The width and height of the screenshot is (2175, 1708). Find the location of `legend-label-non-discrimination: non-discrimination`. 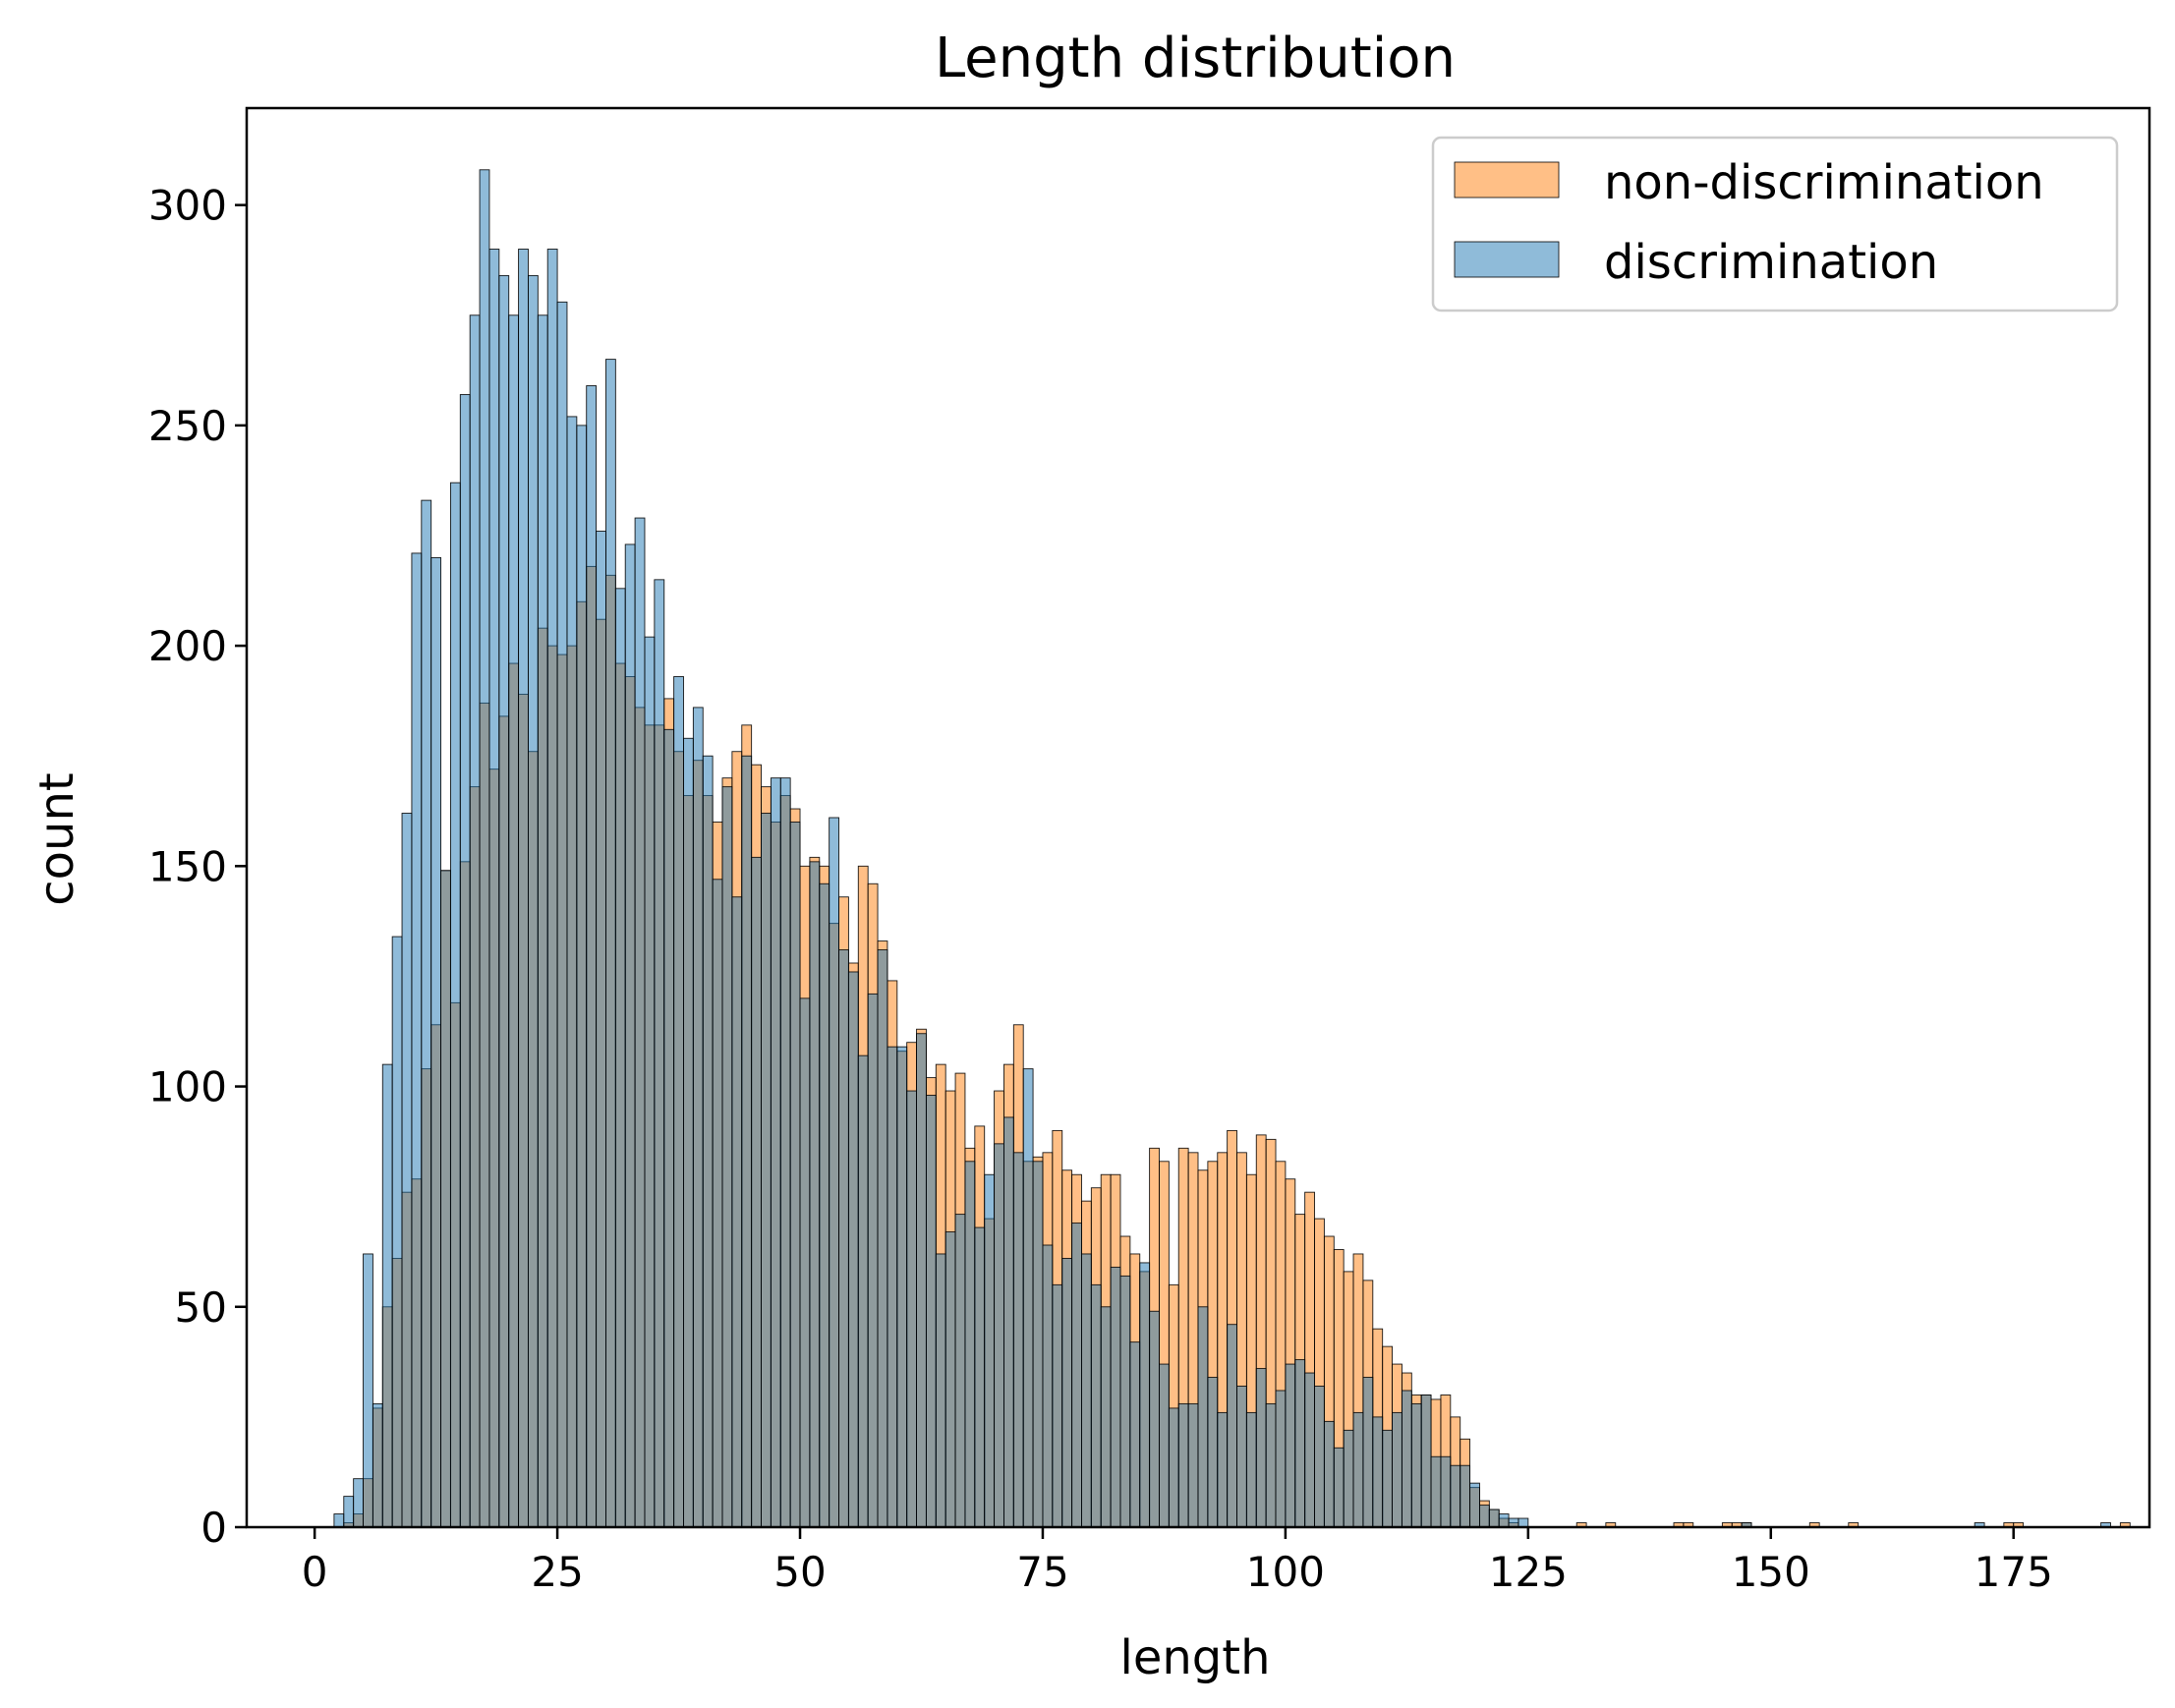

legend-label-non-discrimination: non-discrimination is located at coordinates (1824, 182).